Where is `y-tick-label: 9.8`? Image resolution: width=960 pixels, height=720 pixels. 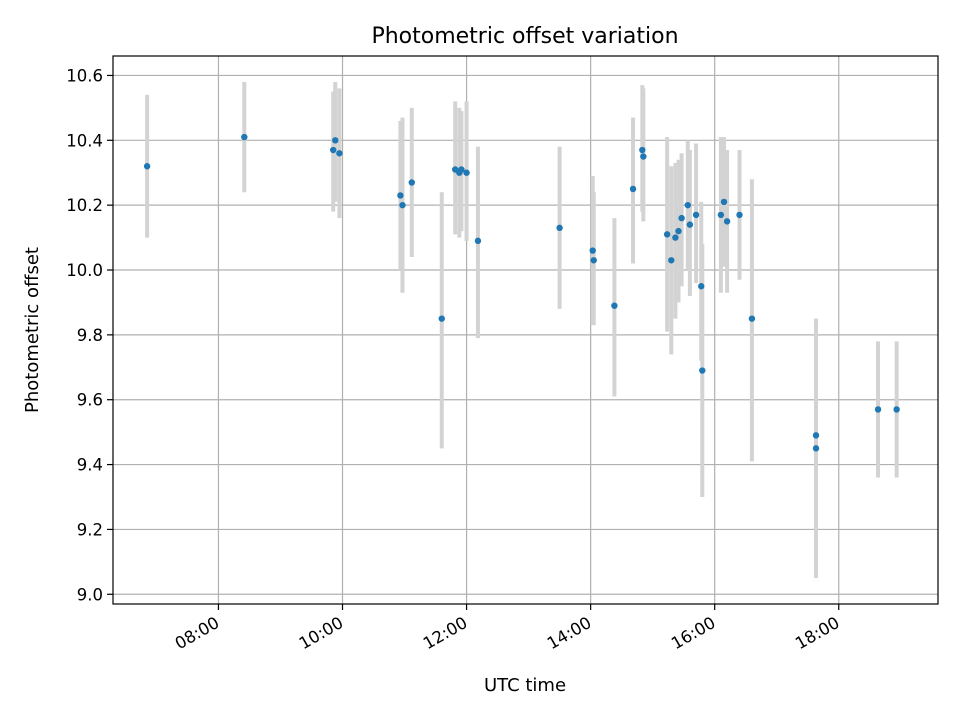 y-tick-label: 9.8 is located at coordinates (90, 335).